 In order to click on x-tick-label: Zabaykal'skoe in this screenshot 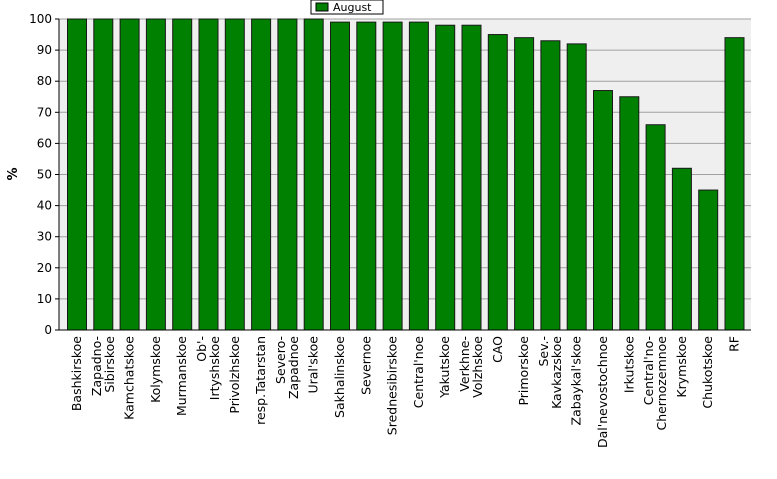, I will do `click(576, 381)`.